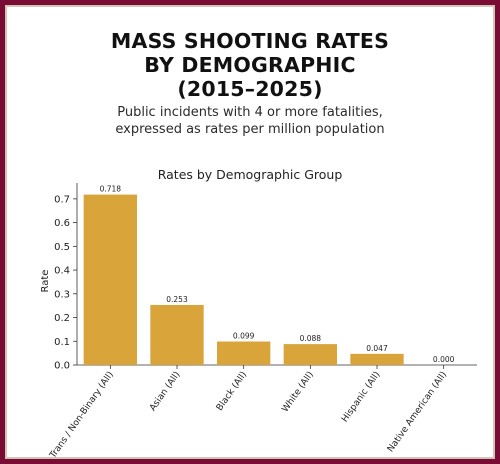 This screenshot has height=464, width=500. Describe the element at coordinates (250, 89) in the screenshot. I see `title-line-3: (2015–2025)` at that location.